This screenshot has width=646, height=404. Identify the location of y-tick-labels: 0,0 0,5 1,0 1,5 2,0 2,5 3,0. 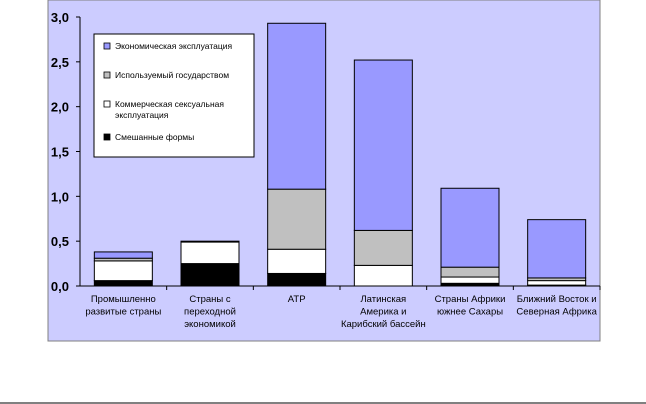
(65, 152).